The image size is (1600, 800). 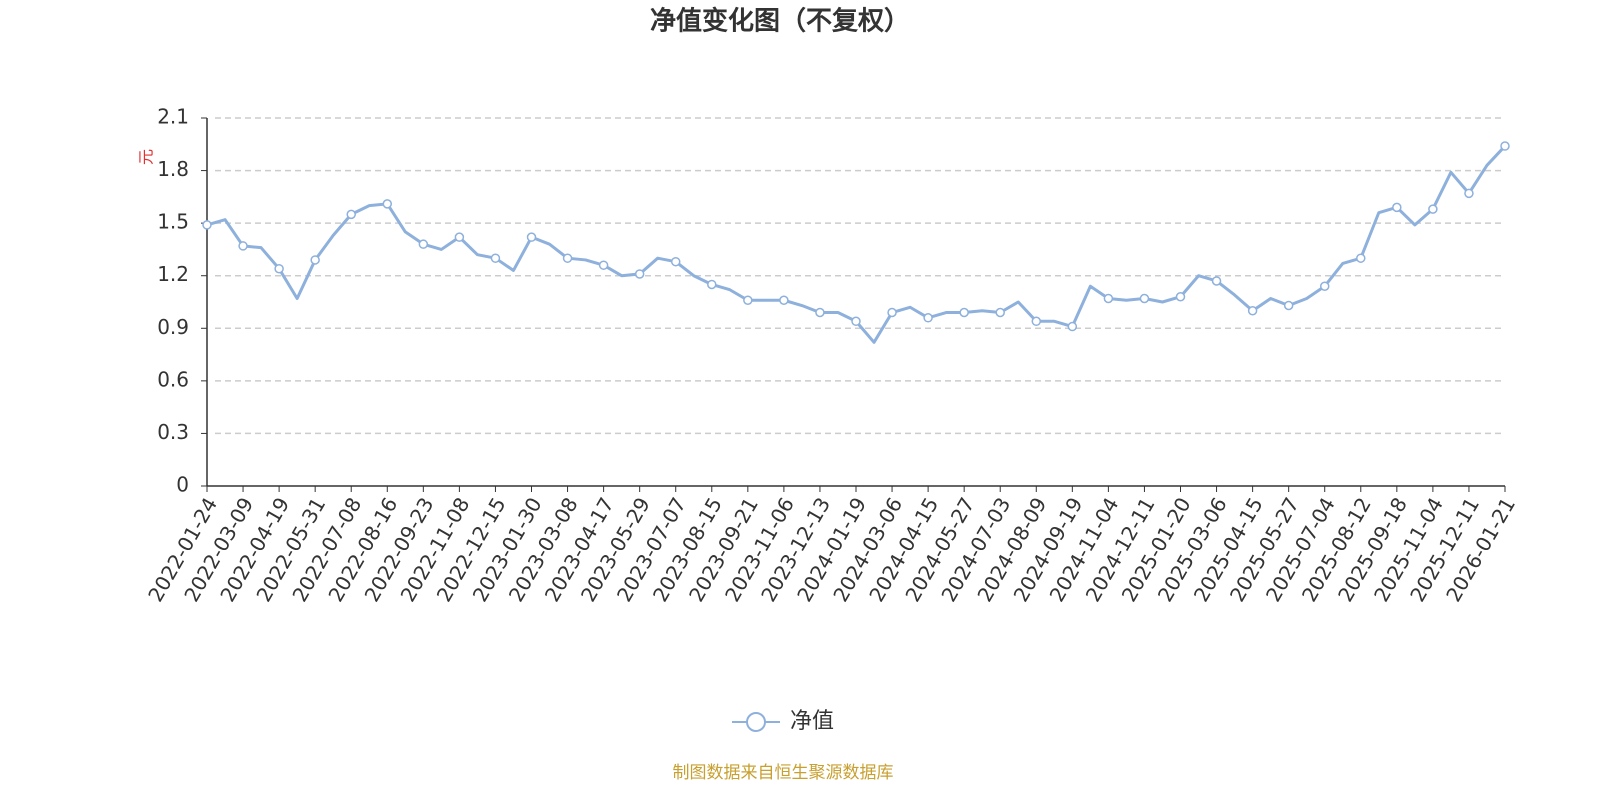 What do you see at coordinates (173, 222) in the screenshot?
I see `y-tick-label: 1.5` at bounding box center [173, 222].